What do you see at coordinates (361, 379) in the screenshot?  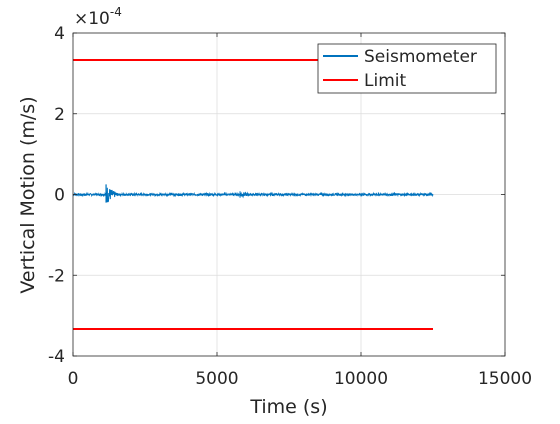 I see `x-tick-label: 10000` at bounding box center [361, 379].